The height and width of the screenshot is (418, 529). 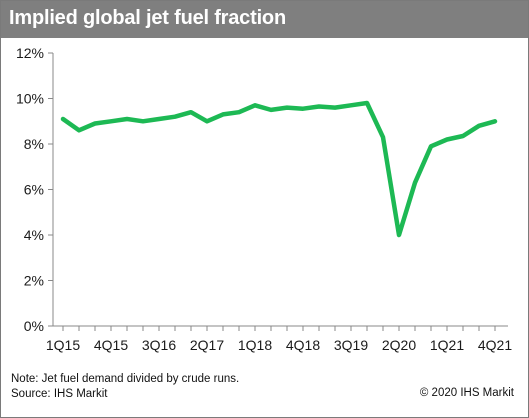 What do you see at coordinates (207, 345) in the screenshot?
I see `x-tick-label: 2Q17` at bounding box center [207, 345].